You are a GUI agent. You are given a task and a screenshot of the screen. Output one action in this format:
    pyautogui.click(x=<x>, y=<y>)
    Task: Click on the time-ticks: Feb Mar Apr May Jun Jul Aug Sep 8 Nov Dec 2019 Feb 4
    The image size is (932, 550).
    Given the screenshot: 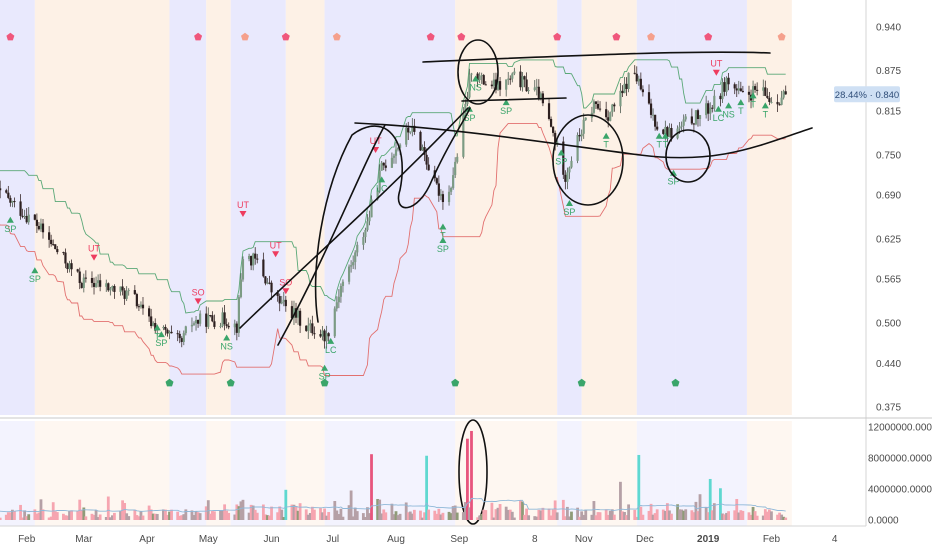 What is the action you would take?
    pyautogui.click(x=428, y=539)
    